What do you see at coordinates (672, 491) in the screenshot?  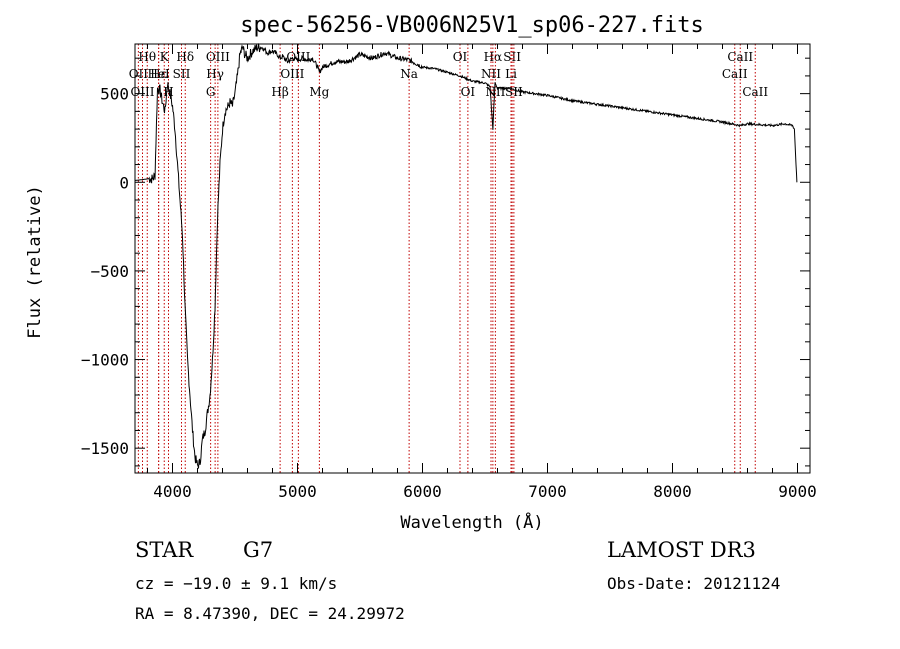 I see `x-tick-label: 8000` at bounding box center [672, 491].